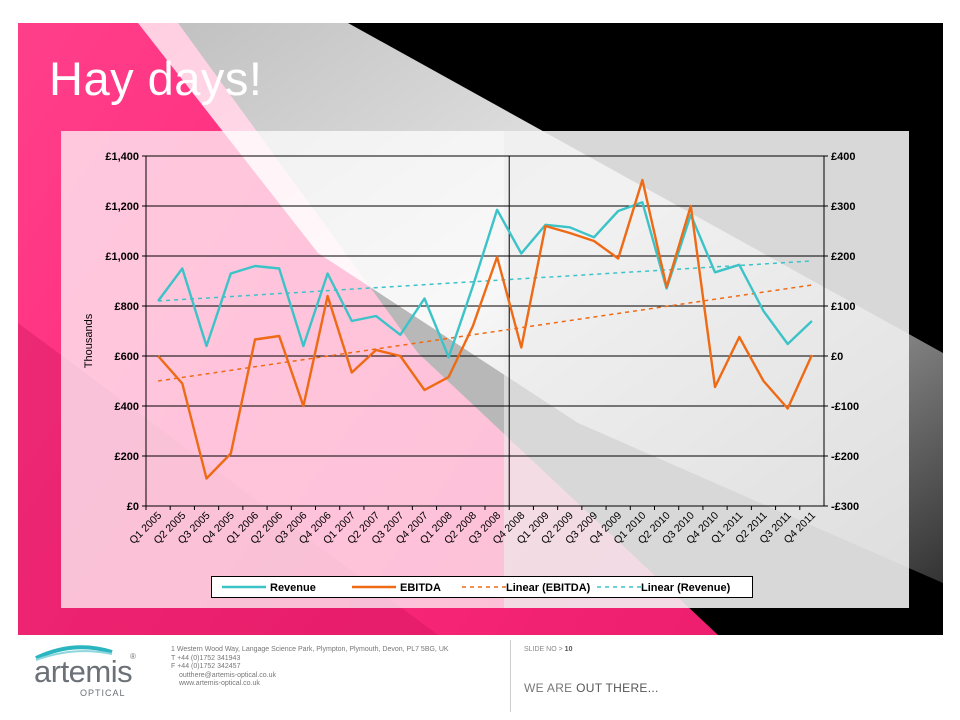  Describe the element at coordinates (127, 357) in the screenshot. I see `y-left-tick-label: £600` at that location.